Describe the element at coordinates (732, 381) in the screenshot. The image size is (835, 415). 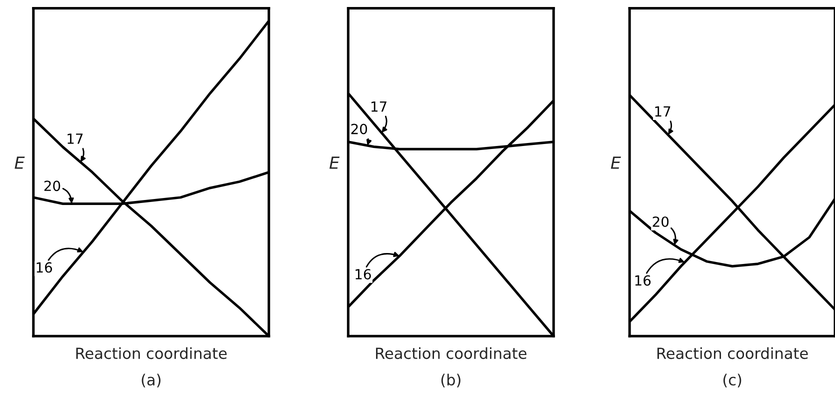
I see `text: (c)` at that location.